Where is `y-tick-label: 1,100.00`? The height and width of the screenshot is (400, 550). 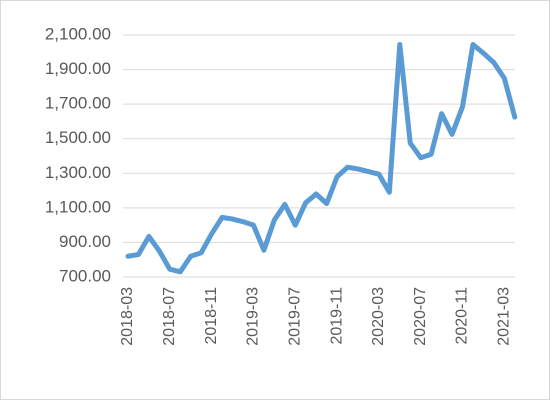 y-tick-label: 1,100.00 is located at coordinates (78, 206).